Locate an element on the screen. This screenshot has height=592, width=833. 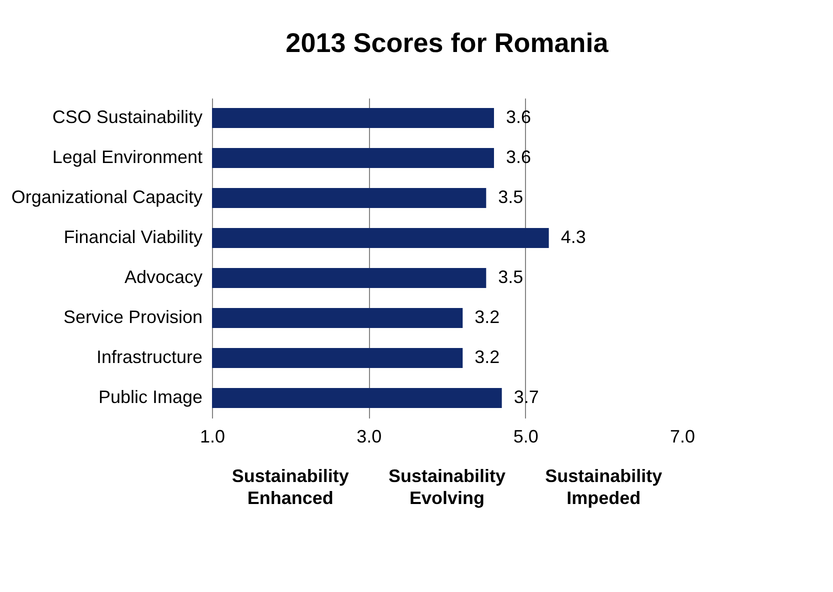
x-tick-label: 7.0 is located at coordinates (683, 436).